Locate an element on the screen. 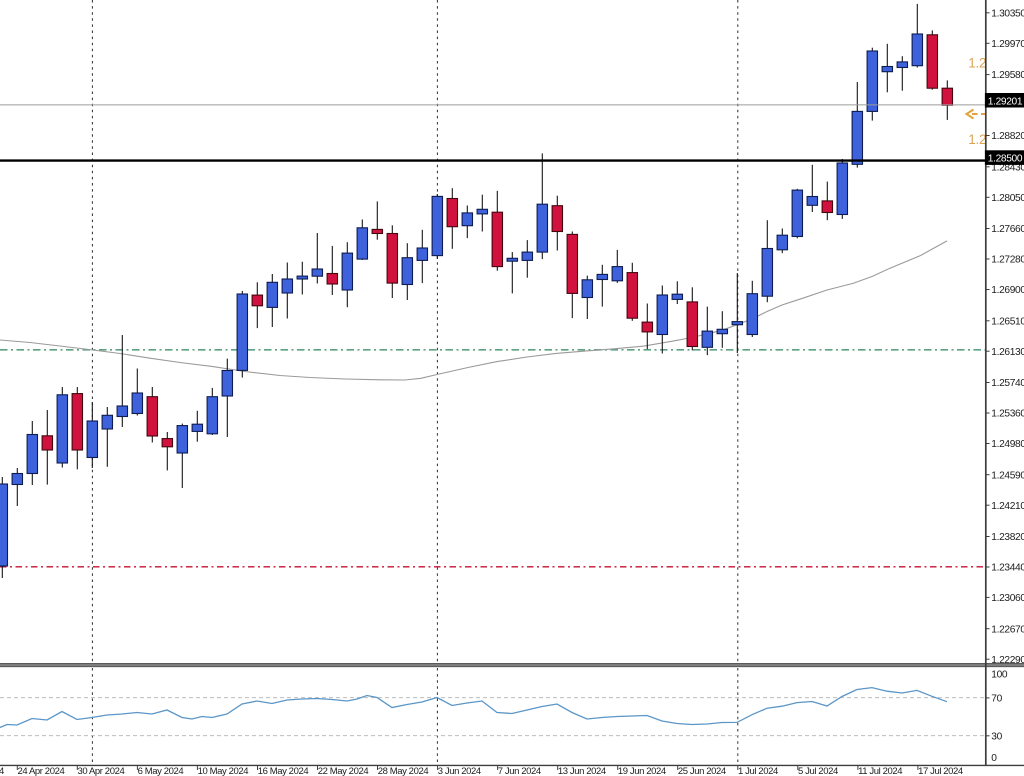  svg-text: 1.2865 is located at coordinates (988, 139).